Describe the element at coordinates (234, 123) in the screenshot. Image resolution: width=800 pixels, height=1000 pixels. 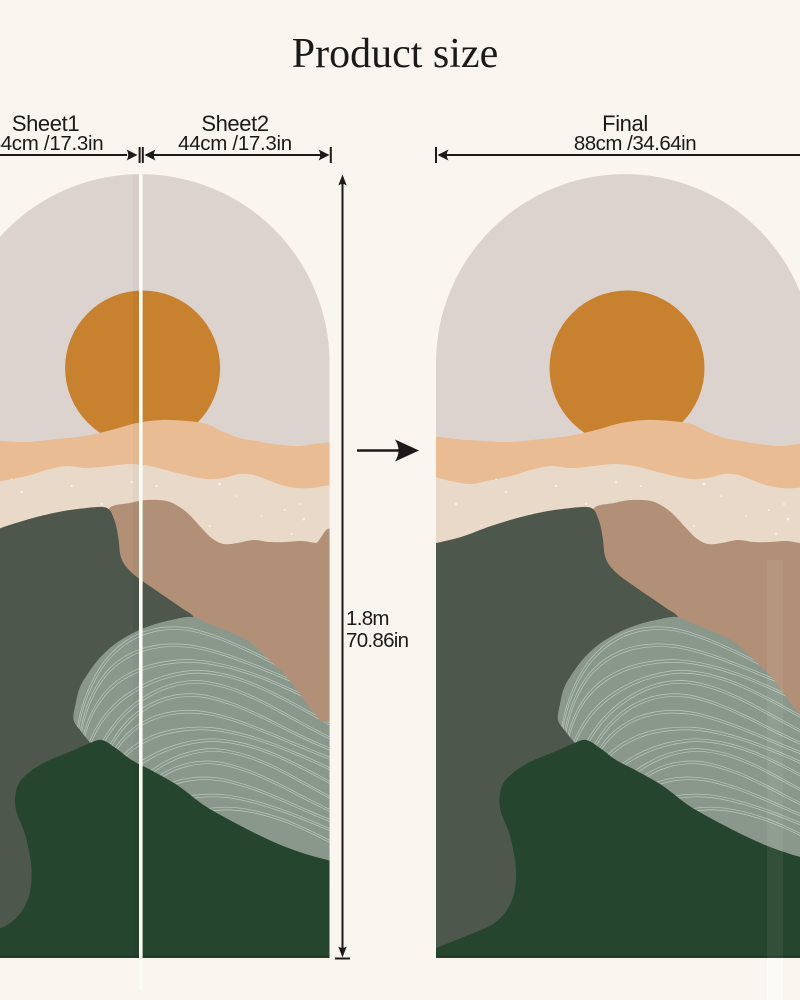
I see `svg-text: Sheet2` at that location.